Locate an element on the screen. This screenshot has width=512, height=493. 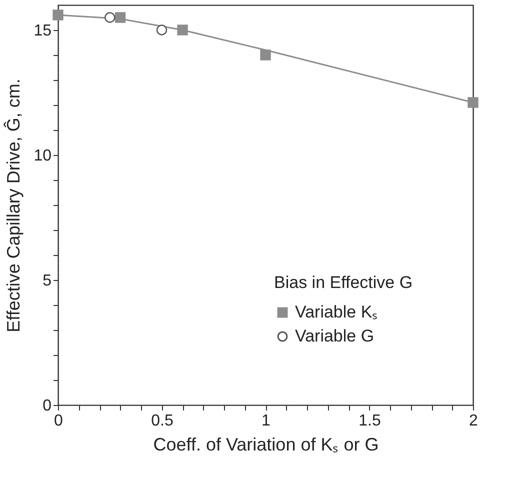
y-tick-label: 10 is located at coordinates (43, 156).